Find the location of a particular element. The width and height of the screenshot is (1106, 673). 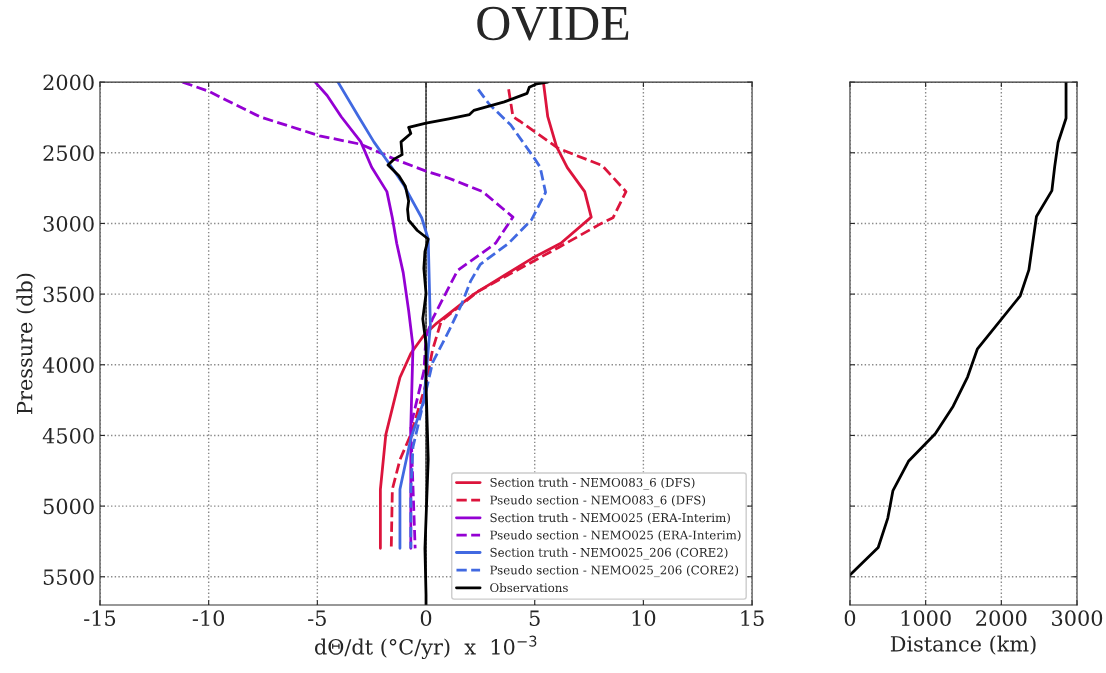

legend-label: Observations is located at coordinates (529, 587).